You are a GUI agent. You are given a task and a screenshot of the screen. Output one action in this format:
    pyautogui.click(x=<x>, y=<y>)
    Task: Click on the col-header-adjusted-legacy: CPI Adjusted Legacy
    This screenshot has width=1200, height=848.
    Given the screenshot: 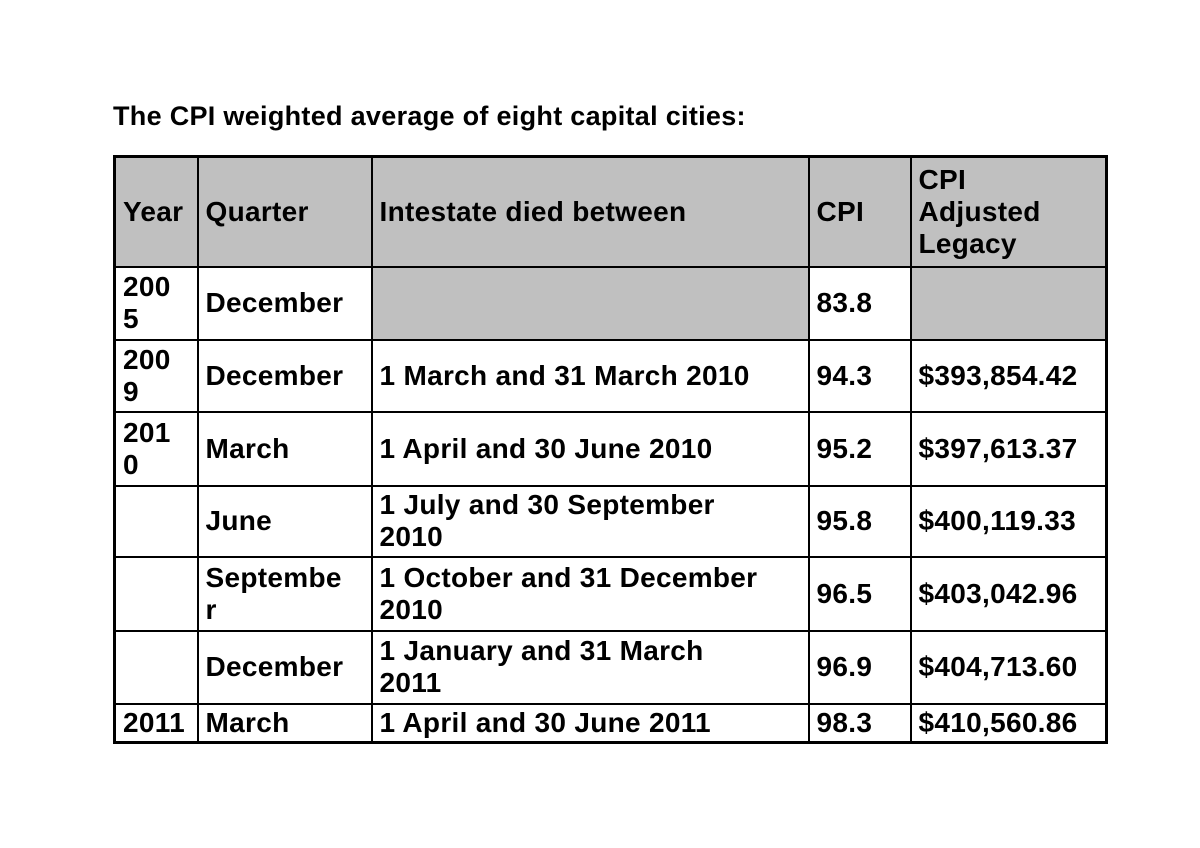 What is the action you would take?
    pyautogui.click(x=1008, y=211)
    